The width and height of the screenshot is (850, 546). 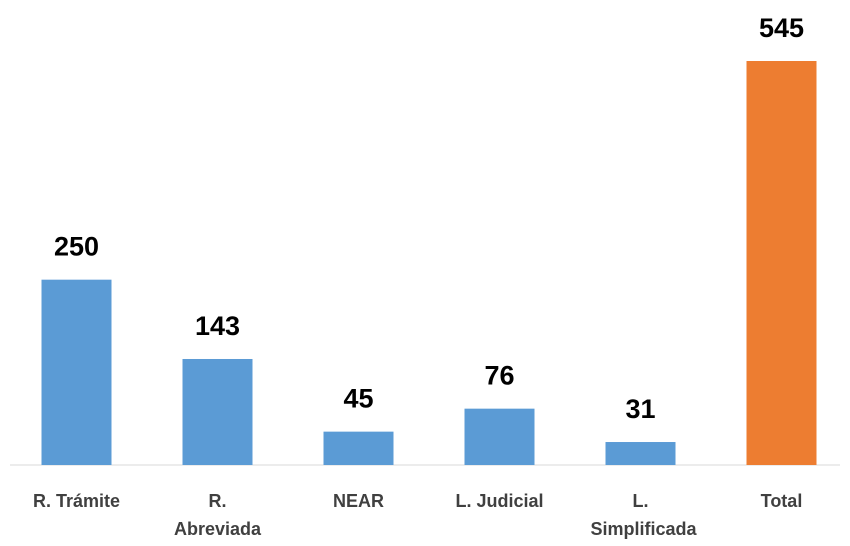 I want to click on value-label: 250, so click(x=76, y=247).